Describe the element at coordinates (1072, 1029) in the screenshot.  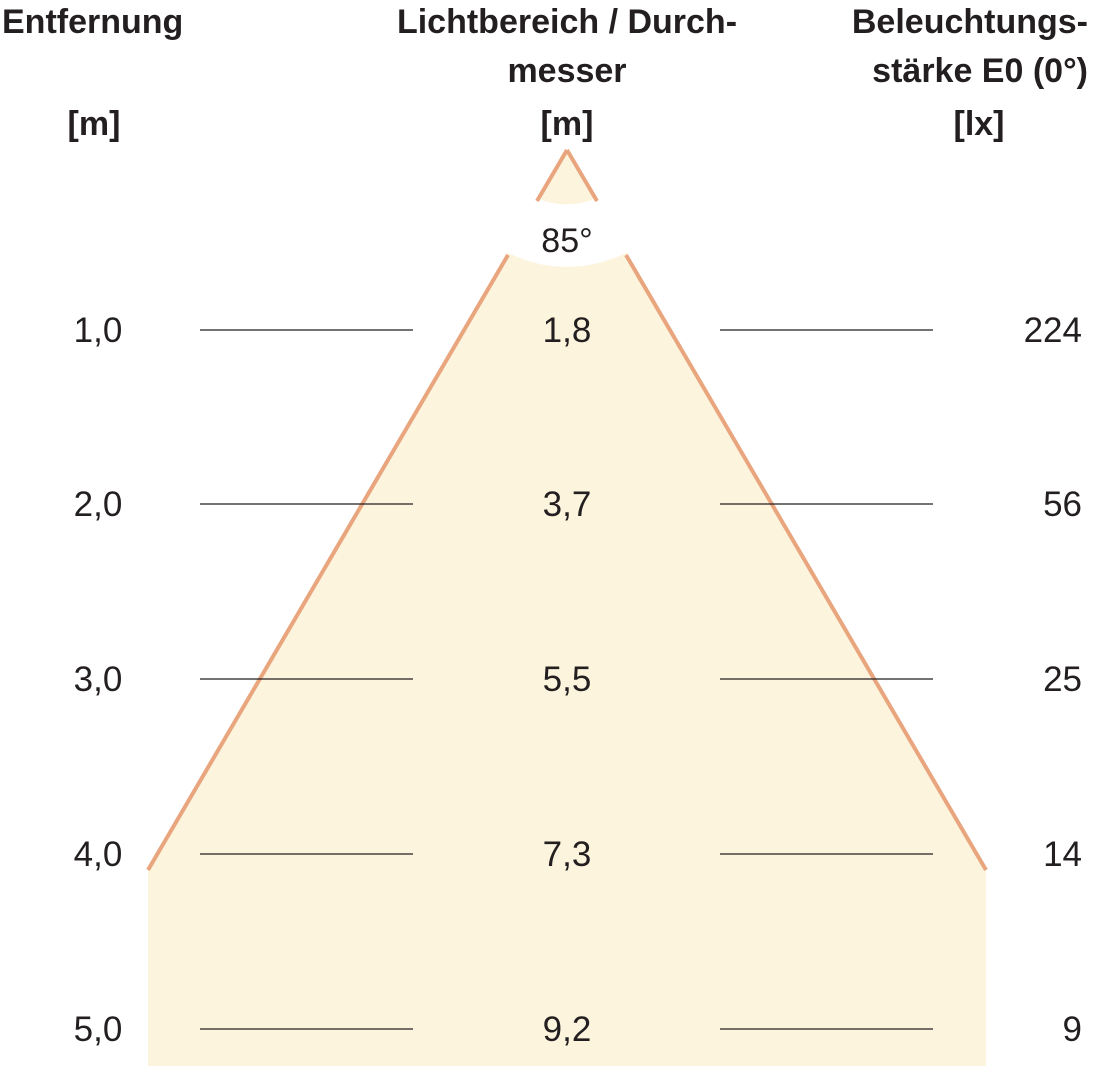
I see `illuminance-value: 9` at that location.